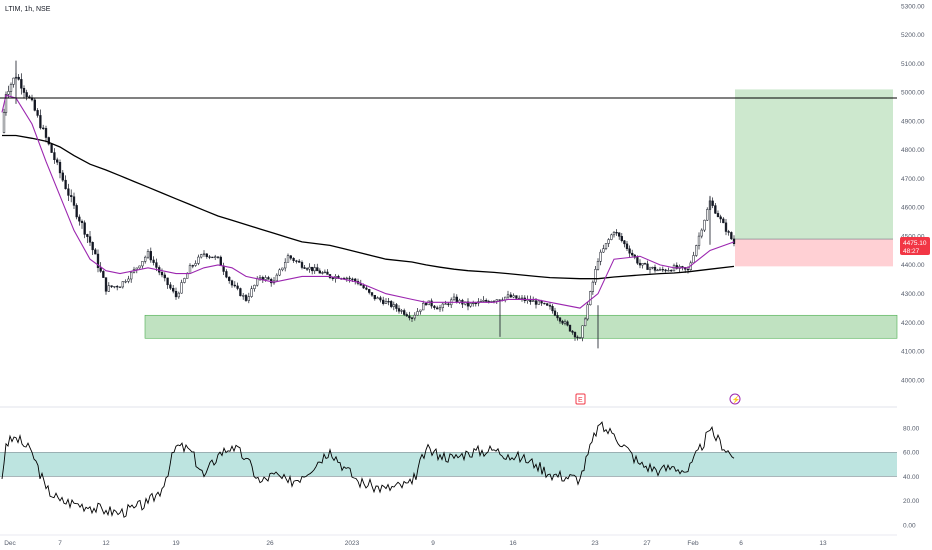 Image resolution: width=932 pixels, height=550 pixels. I want to click on lightning-icon: ⚡, so click(736, 399).